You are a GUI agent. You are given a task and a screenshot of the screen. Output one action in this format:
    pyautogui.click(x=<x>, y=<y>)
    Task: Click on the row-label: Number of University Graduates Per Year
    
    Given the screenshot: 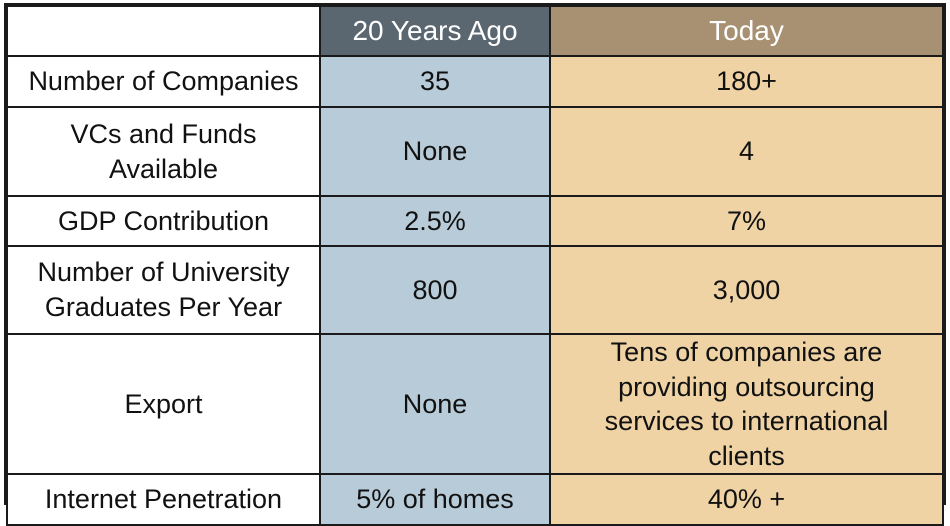 What is the action you would take?
    pyautogui.click(x=163, y=290)
    